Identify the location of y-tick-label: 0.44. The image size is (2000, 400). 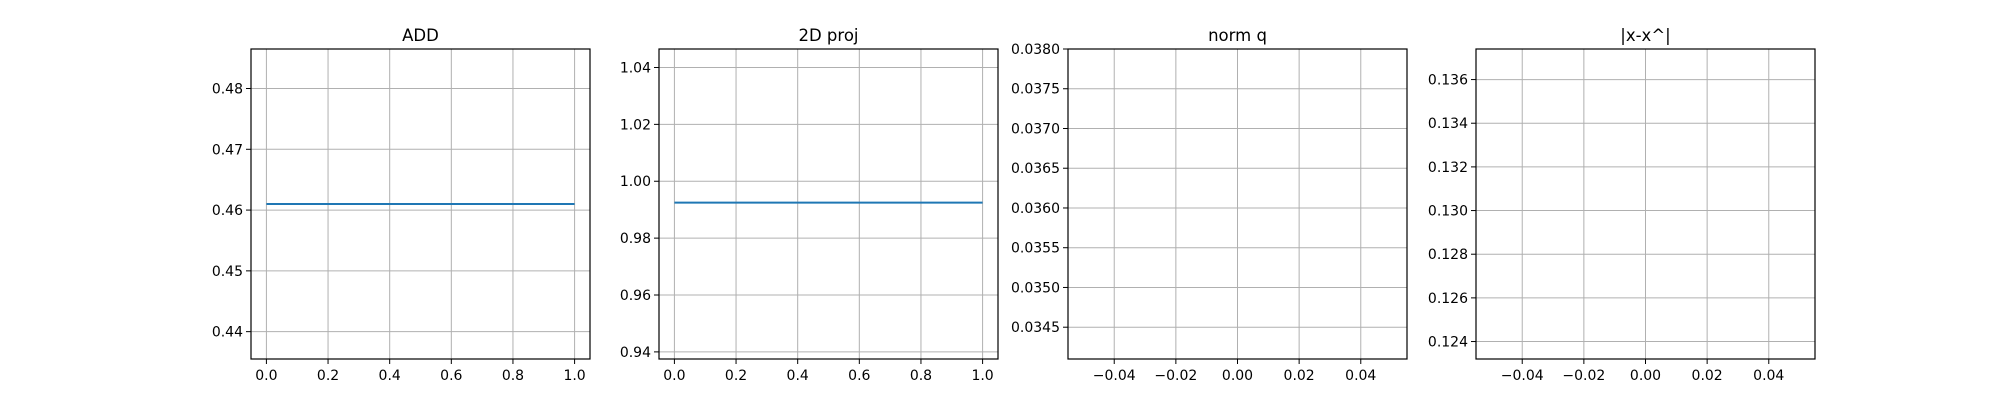
(227, 333).